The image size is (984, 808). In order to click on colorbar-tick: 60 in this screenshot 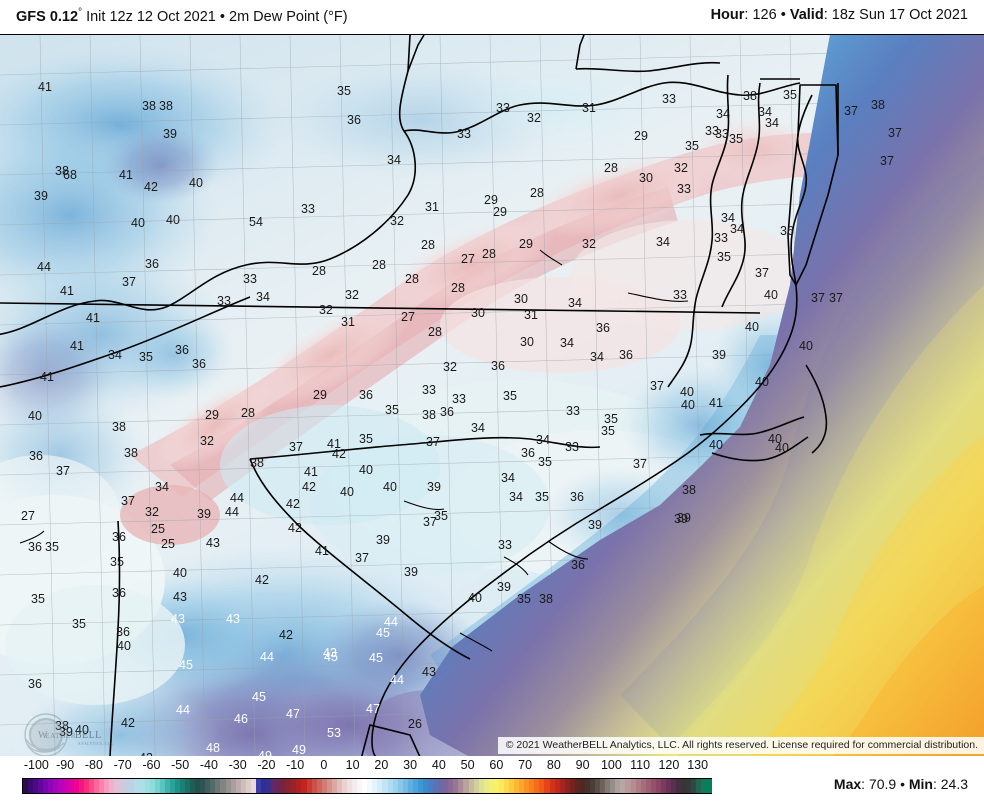, I will do `click(496, 765)`.